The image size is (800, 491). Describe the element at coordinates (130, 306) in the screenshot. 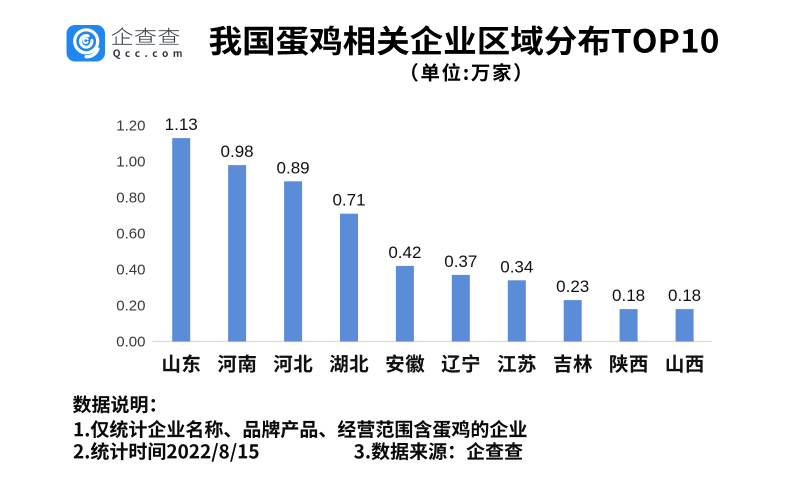

I see `svg-text: 0.20` at that location.